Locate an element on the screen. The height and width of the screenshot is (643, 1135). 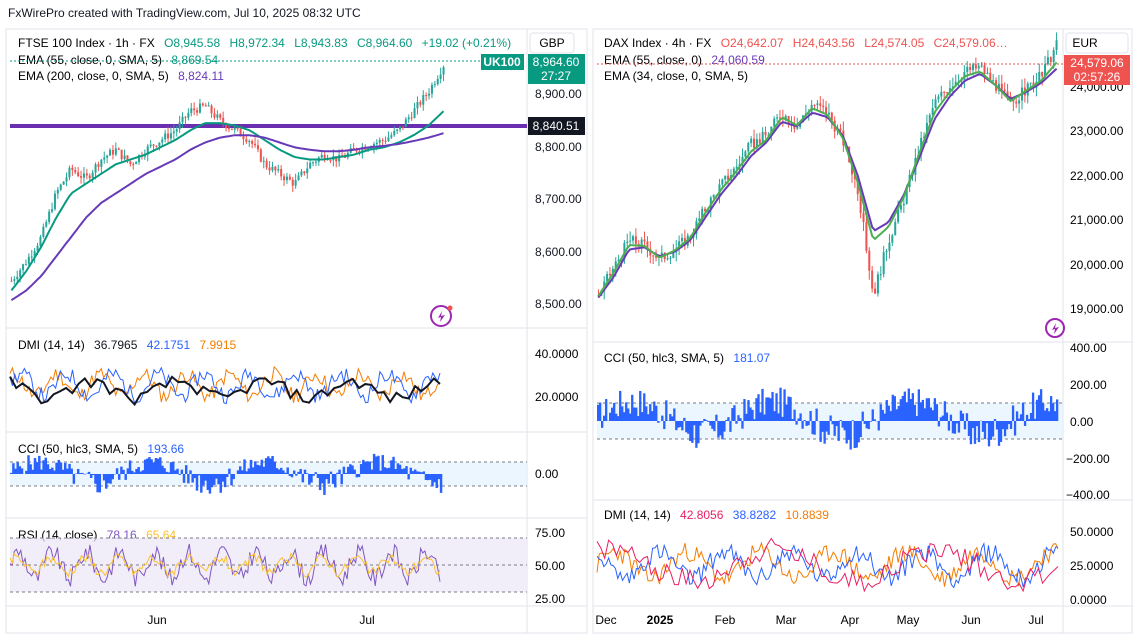
right-last-price-badge is located at coordinates (1097, 70).